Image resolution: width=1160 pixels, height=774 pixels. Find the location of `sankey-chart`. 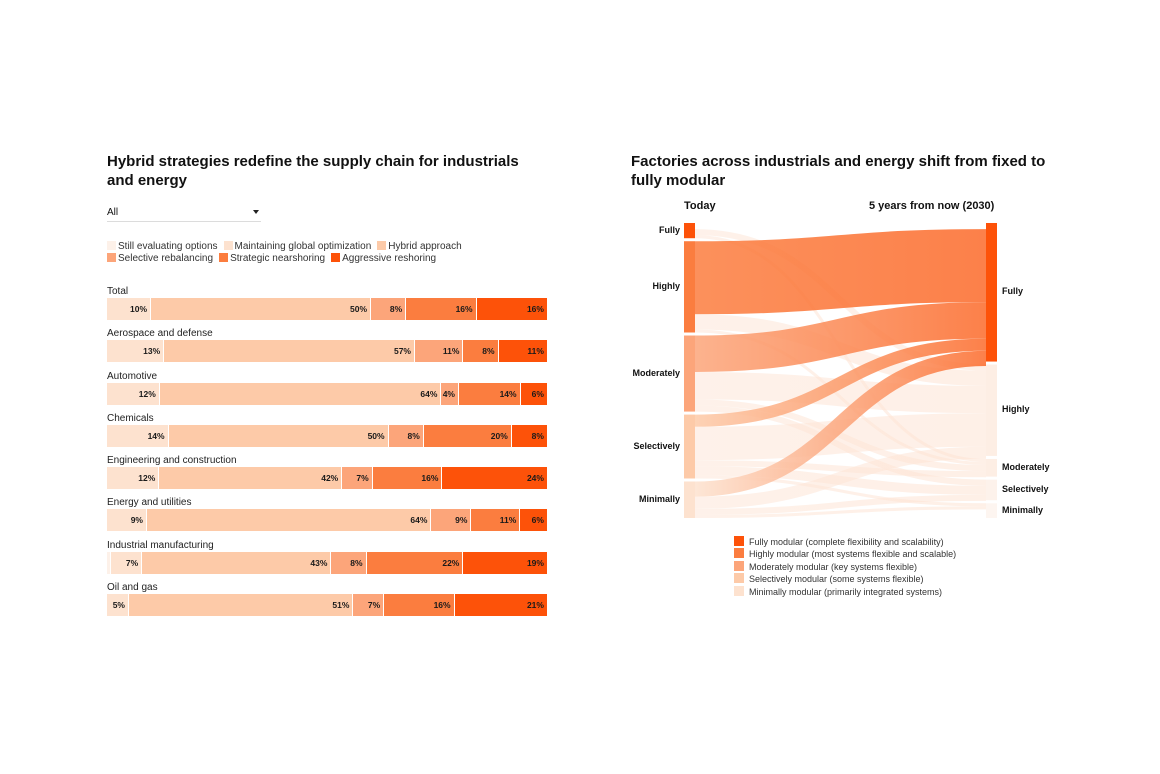

sankey-chart is located at coordinates (840, 370).